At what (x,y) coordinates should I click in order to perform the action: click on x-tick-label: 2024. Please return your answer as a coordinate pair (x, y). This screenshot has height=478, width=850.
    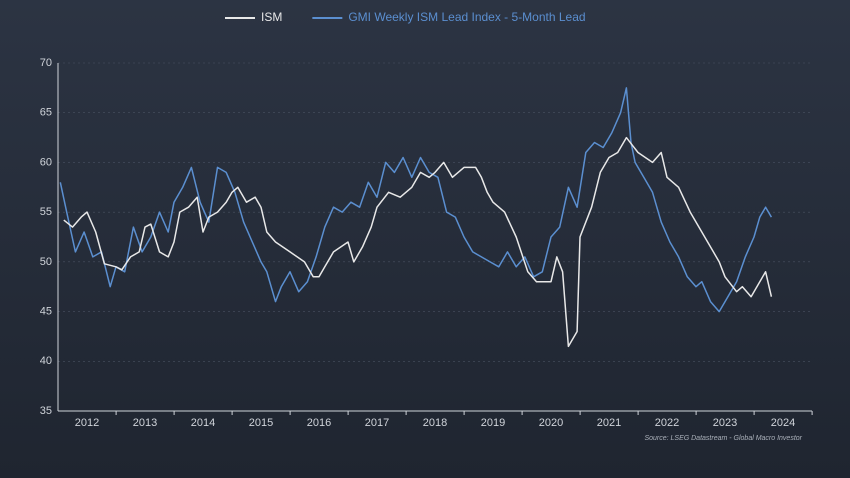
    Looking at the image, I should click on (783, 423).